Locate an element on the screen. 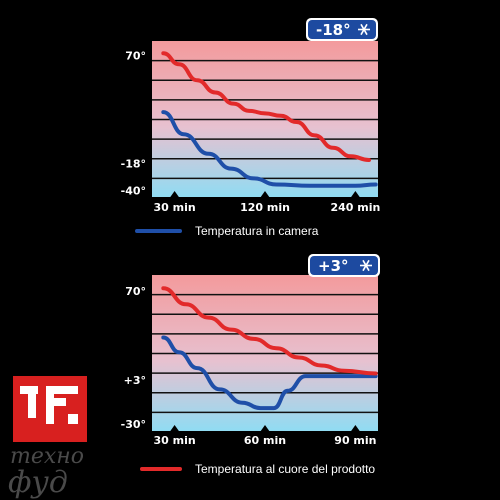 Image resolution: width=500 pixels, height=500 pixels. badge-label: +3° is located at coordinates (333, 266).